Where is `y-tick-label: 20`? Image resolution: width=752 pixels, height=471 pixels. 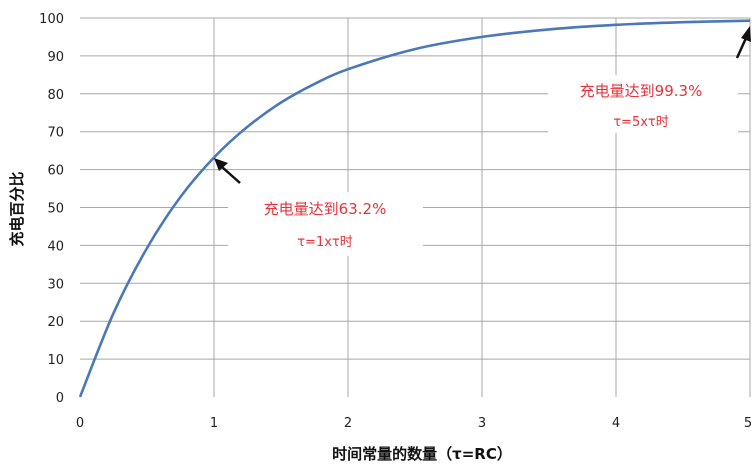 y-tick-label: 20 is located at coordinates (55, 322).